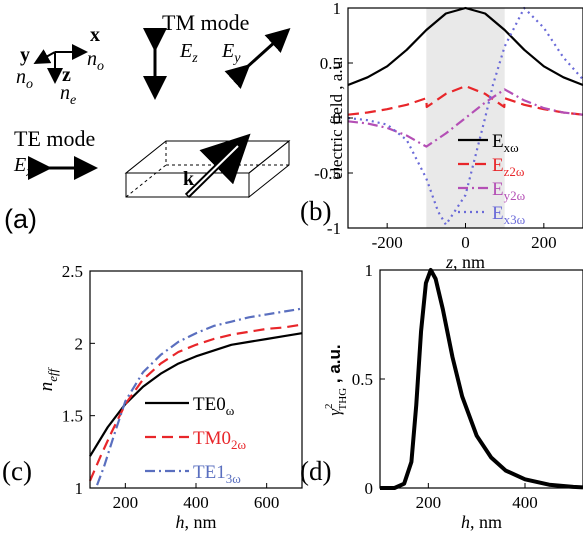 The image size is (583, 533). Describe the element at coordinates (68, 95) in the screenshot. I see `n-e-label: ne` at that location.